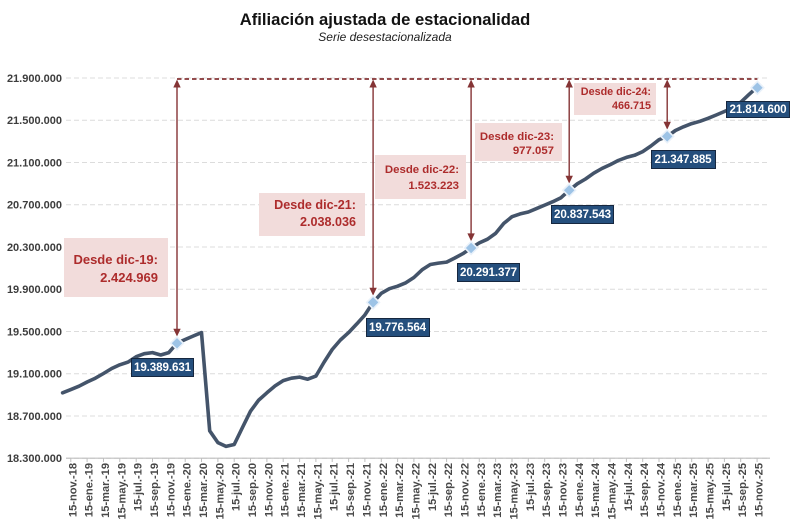 The width and height of the screenshot is (800, 526). What do you see at coordinates (498, 490) in the screenshot?
I see `svg-text: 15-mar.-23` at bounding box center [498, 490].